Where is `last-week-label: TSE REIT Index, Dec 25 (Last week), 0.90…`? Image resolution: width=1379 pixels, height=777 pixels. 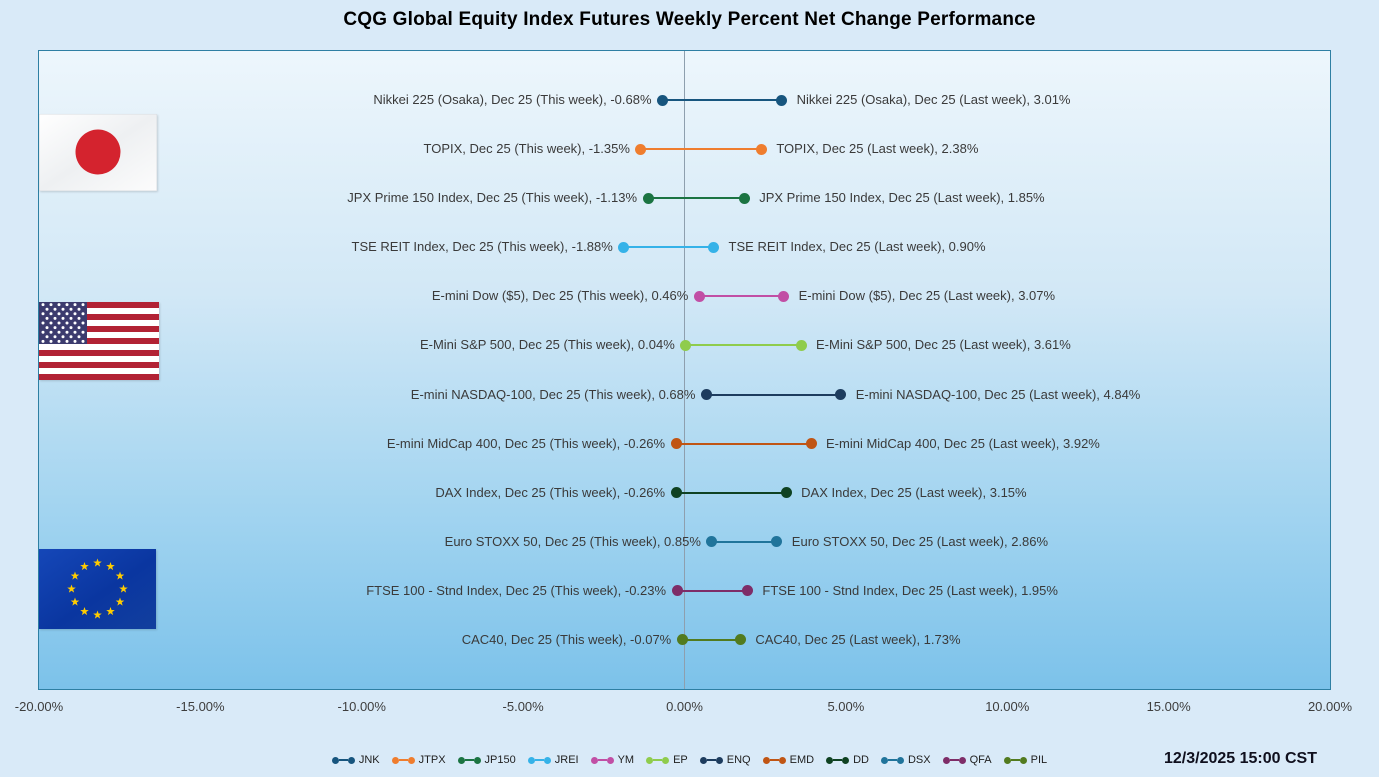
last-week-label: TSE REIT Index, Dec 25 (Last week), 0.90… is located at coordinates (857, 247).